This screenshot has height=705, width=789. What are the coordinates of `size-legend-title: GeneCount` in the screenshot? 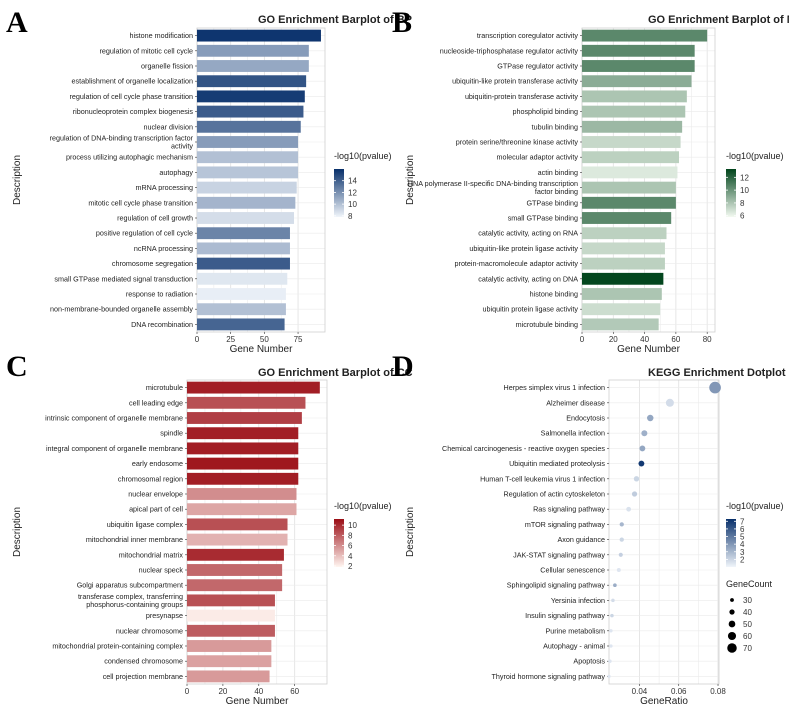 It's located at (749, 584).